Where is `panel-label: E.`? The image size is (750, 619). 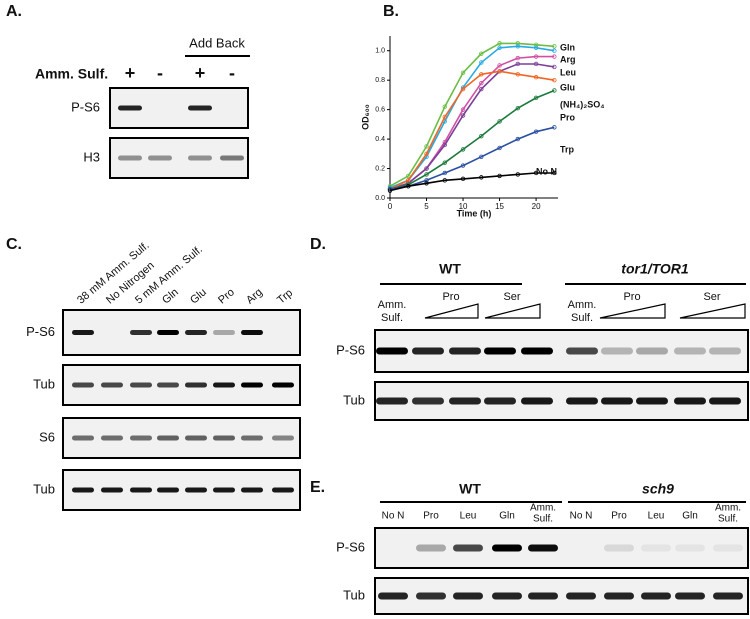 panel-label: E. is located at coordinates (317, 487).